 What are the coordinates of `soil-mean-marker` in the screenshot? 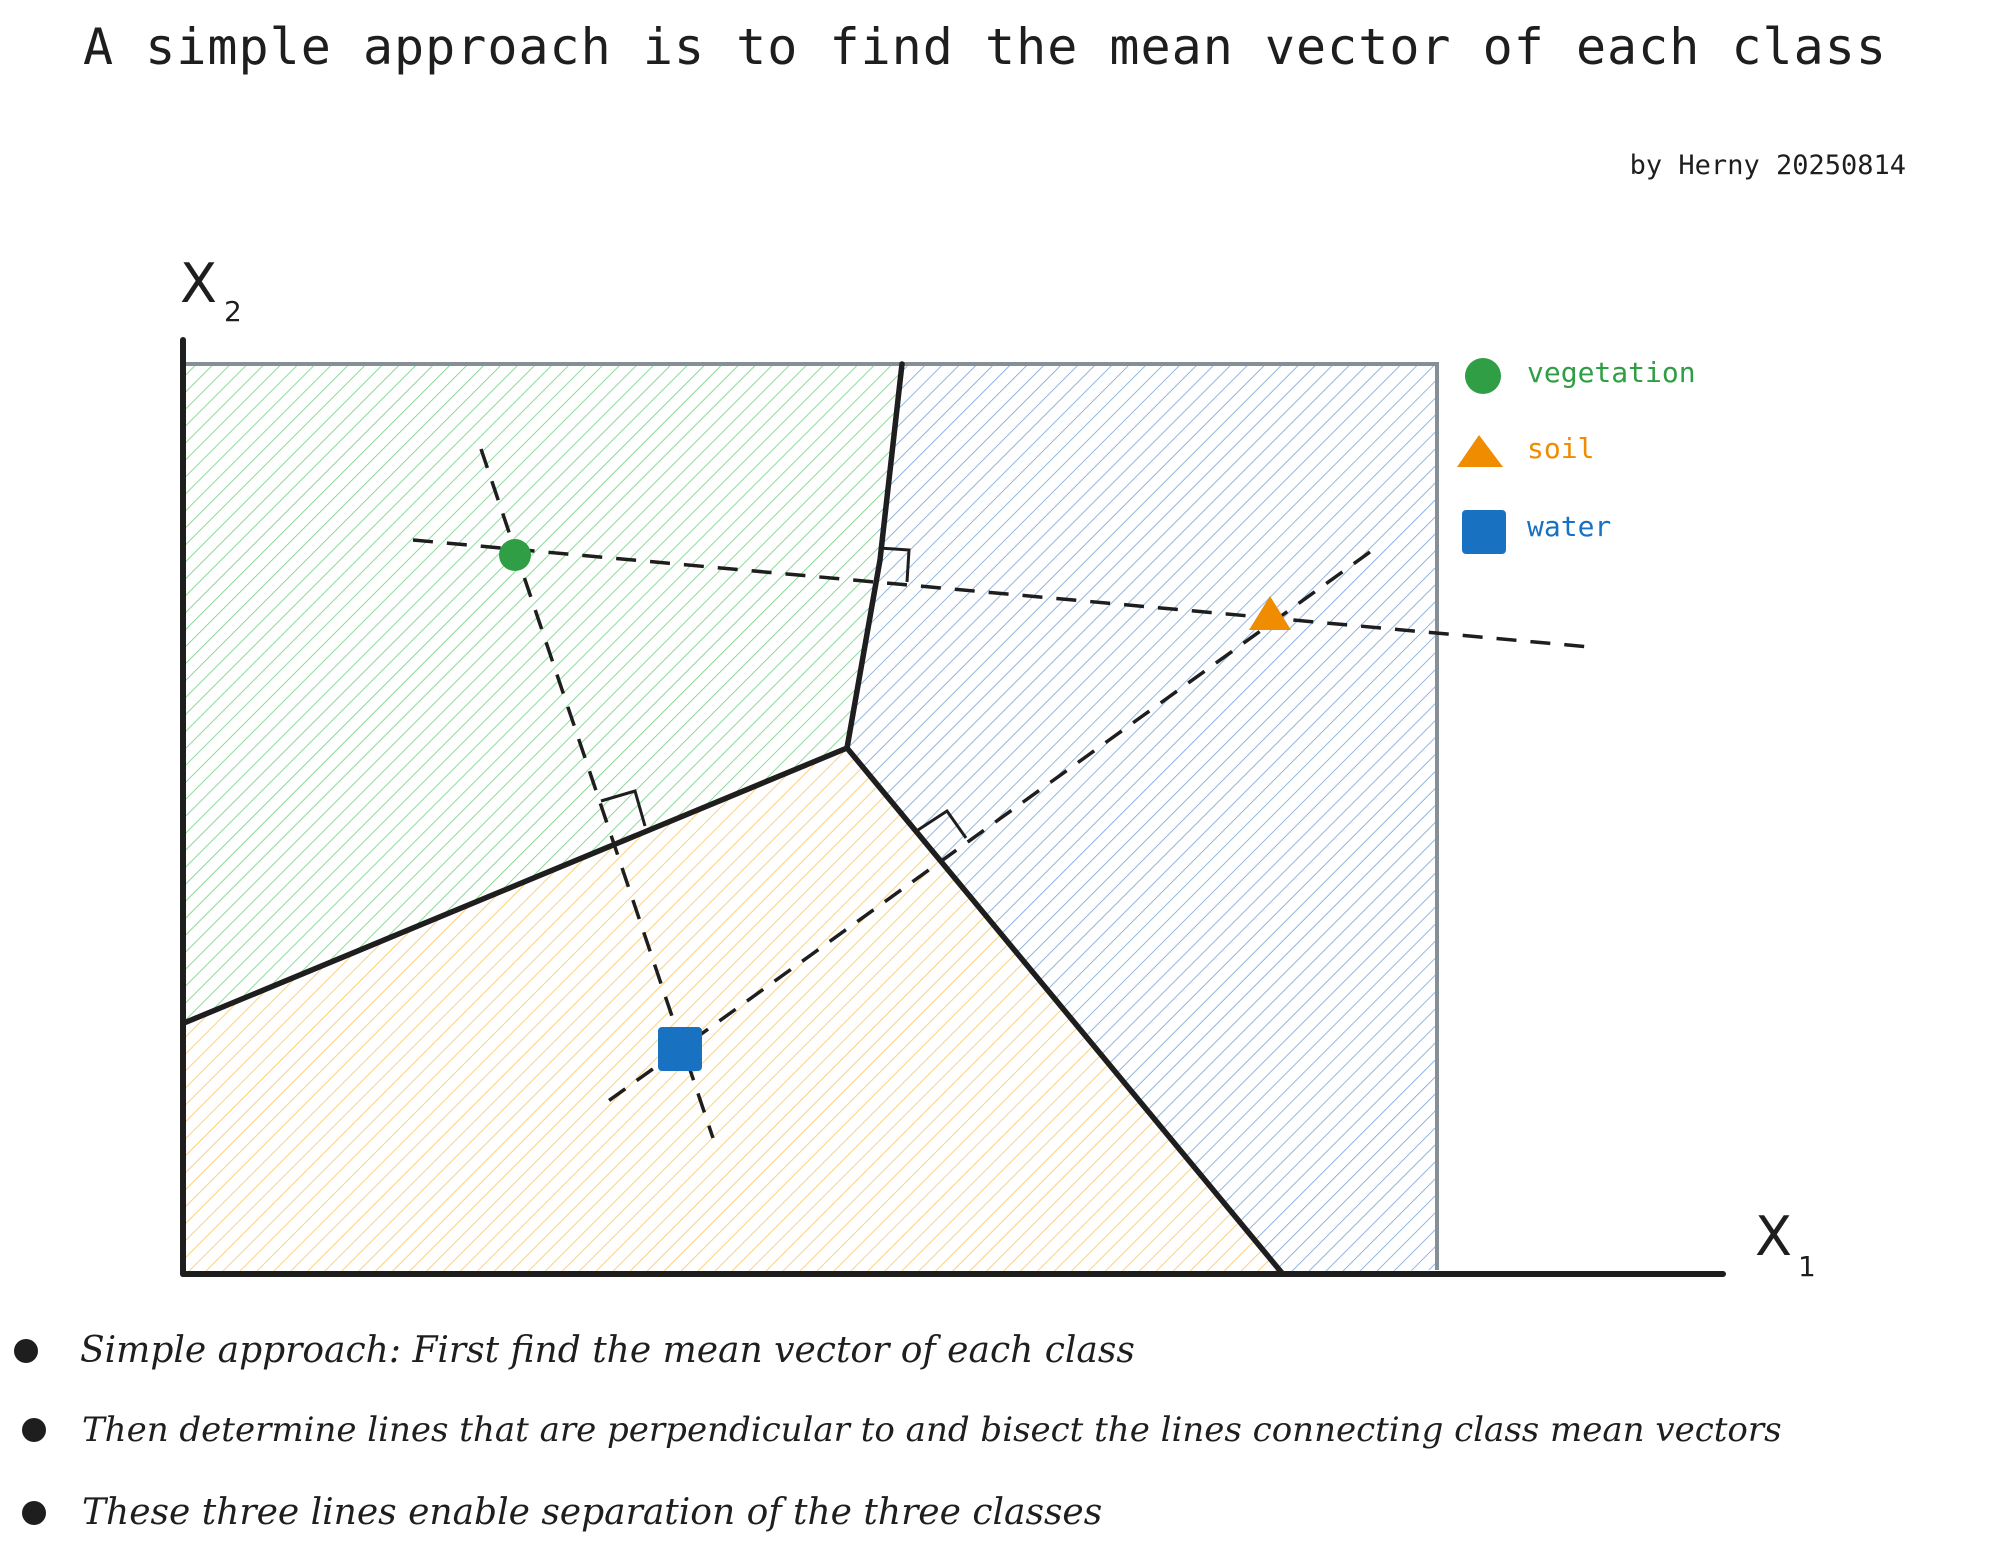 It's located at (1270, 613).